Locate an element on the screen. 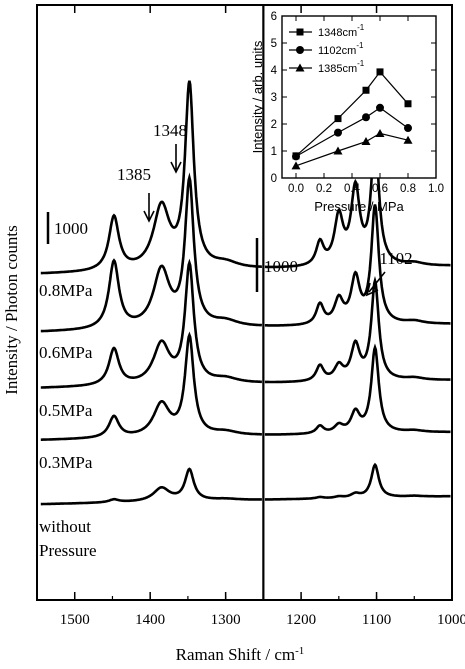 This screenshot has height=669, width=465. x-tick-label: 1100 is located at coordinates (376, 620).